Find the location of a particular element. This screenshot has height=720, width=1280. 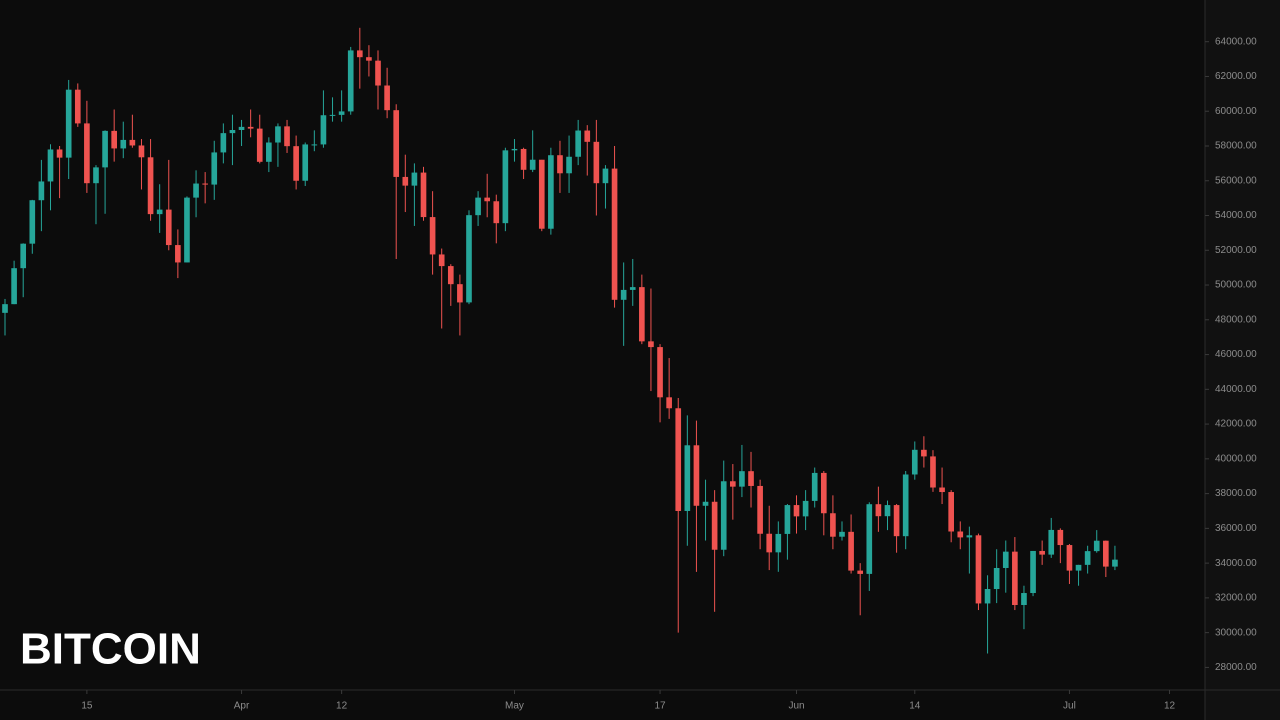

x-tick-label: Jul is located at coordinates (1069, 706).